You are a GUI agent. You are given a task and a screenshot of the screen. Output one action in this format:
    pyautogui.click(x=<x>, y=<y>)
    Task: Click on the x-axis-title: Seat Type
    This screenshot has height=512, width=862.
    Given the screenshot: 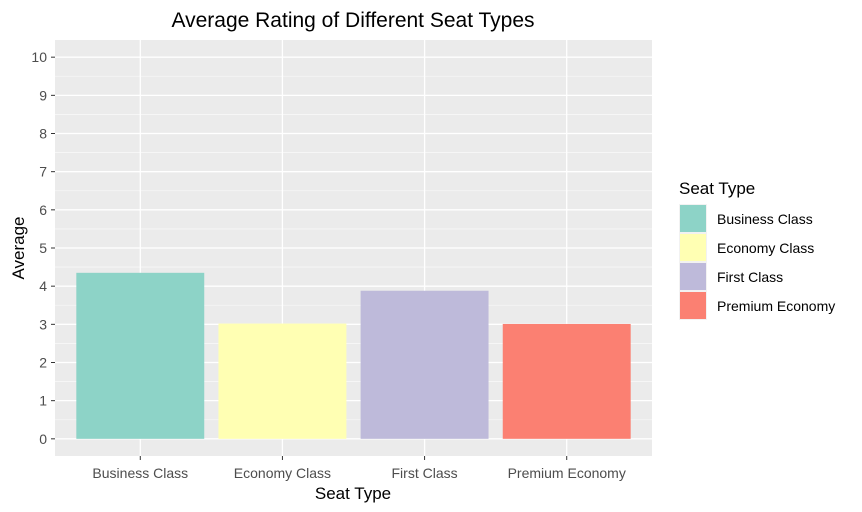 What is the action you would take?
    pyautogui.click(x=353, y=493)
    